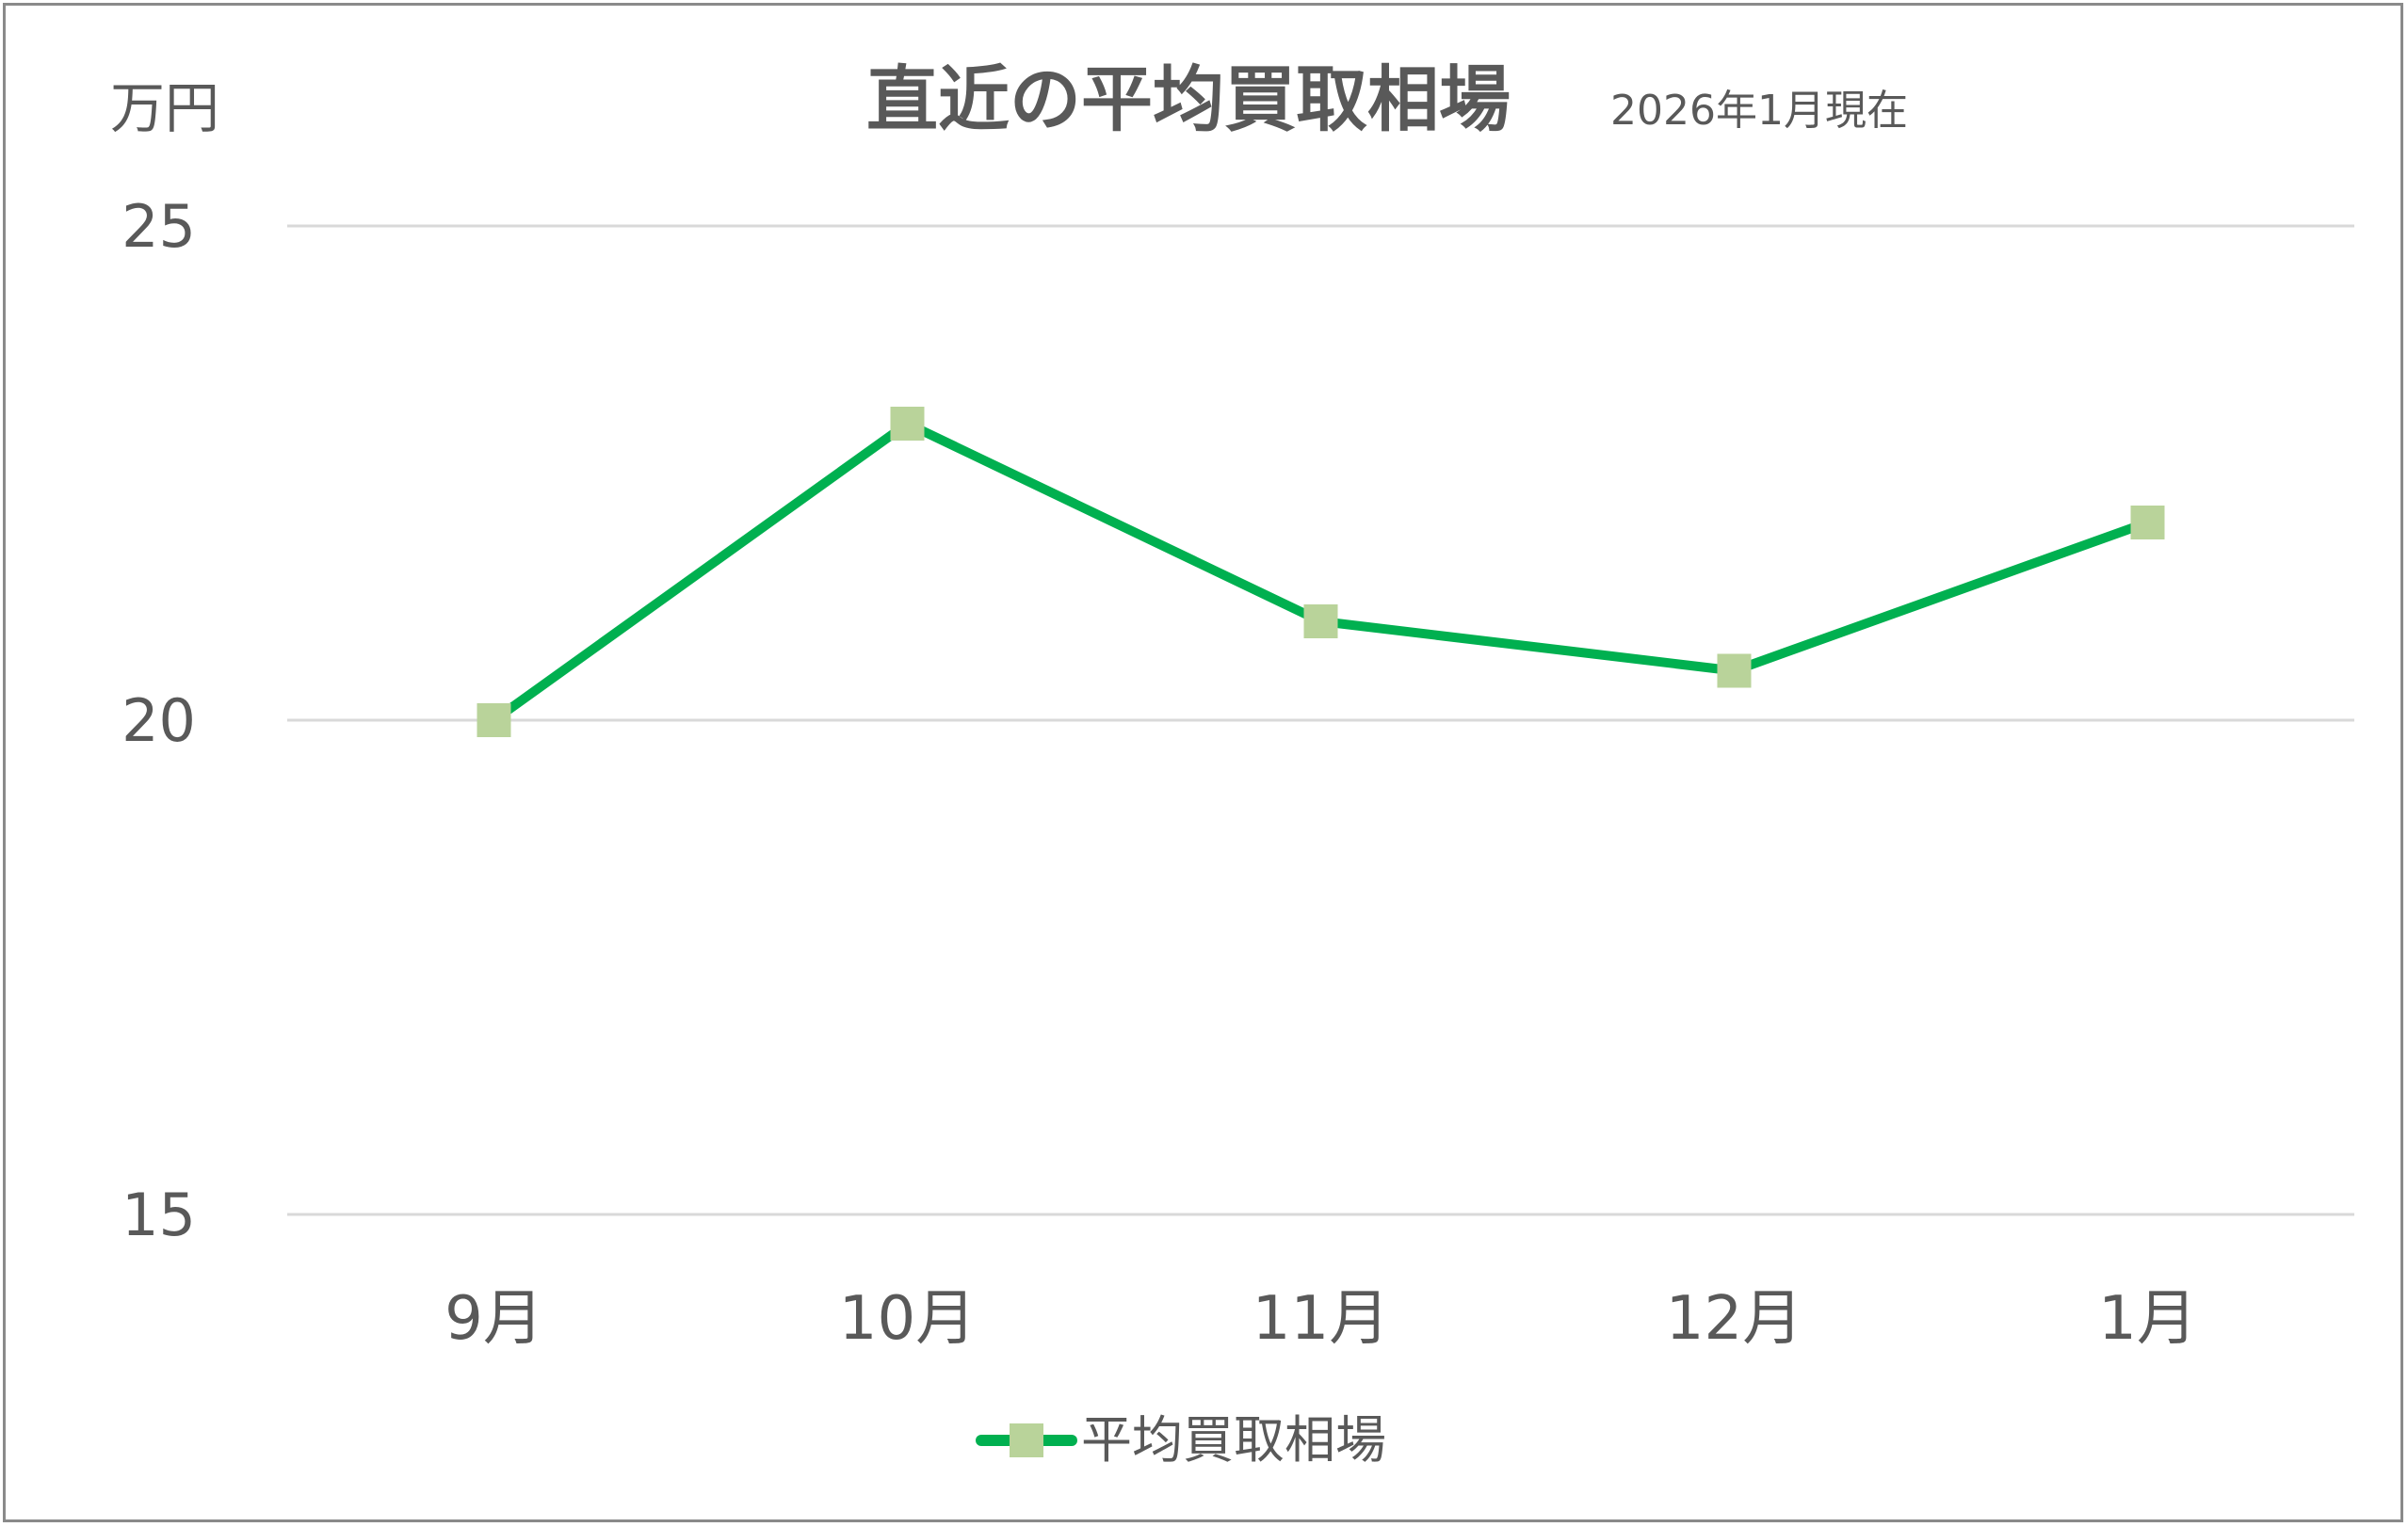 The height and width of the screenshot is (1527, 2408). What do you see at coordinates (2147, 1319) in the screenshot?
I see `x-tick-label: 1月` at bounding box center [2147, 1319].